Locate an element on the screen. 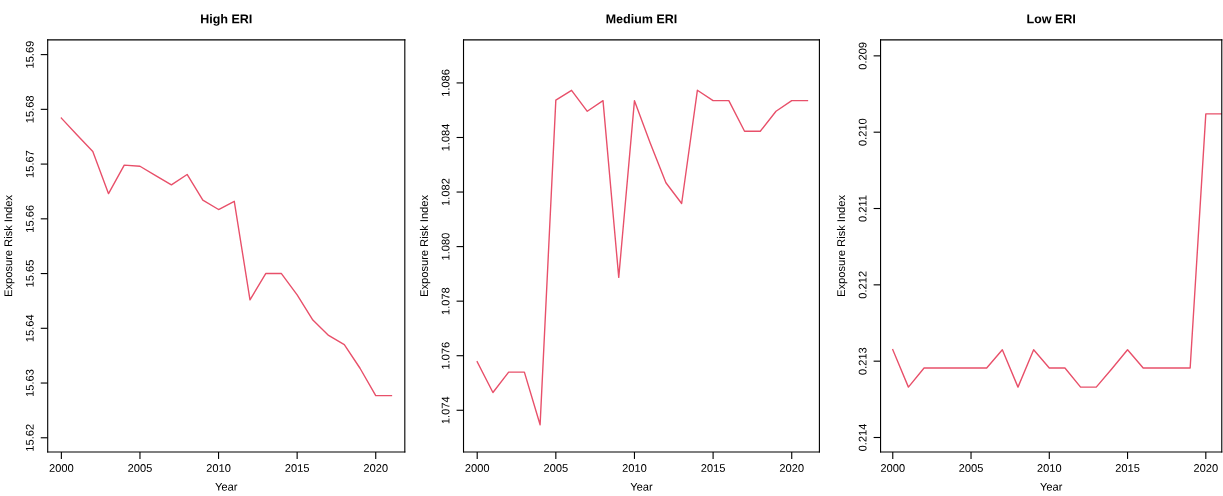  chart-title: Medium ERI is located at coordinates (641, 19).